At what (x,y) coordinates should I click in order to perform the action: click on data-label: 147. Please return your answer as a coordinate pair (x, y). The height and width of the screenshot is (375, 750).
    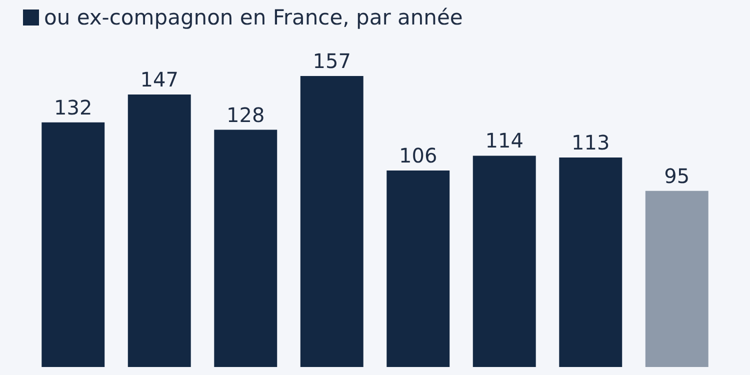
    Looking at the image, I should click on (159, 80).